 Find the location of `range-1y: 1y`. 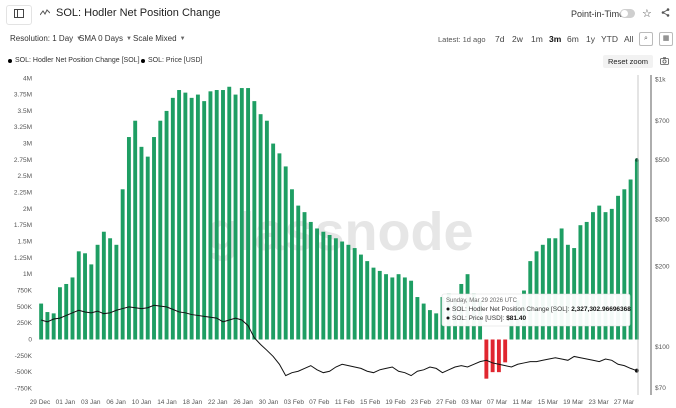

range-1y: 1y is located at coordinates (590, 39).